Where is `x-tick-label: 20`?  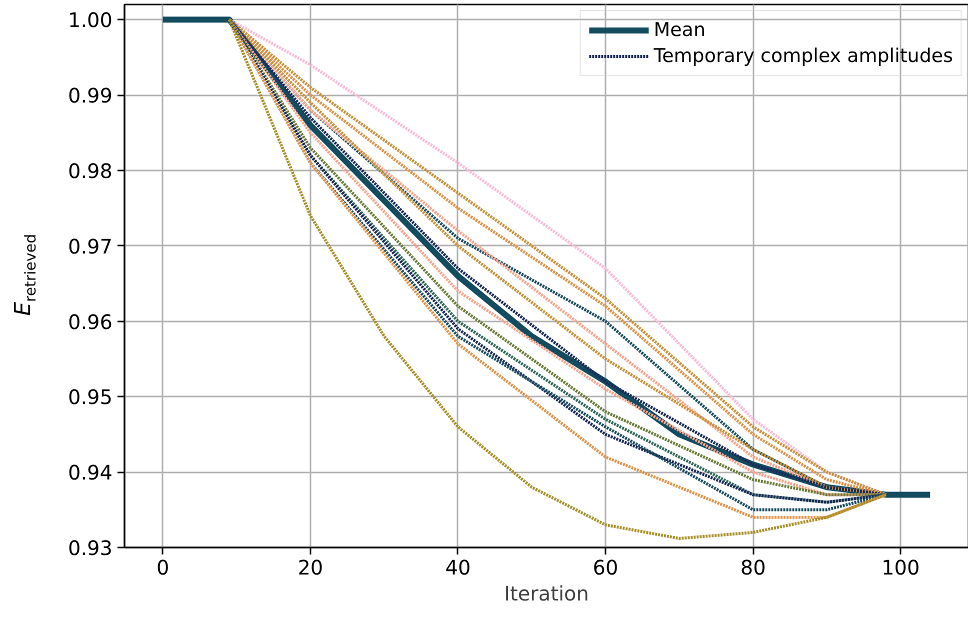 x-tick-label: 20 is located at coordinates (311, 568).